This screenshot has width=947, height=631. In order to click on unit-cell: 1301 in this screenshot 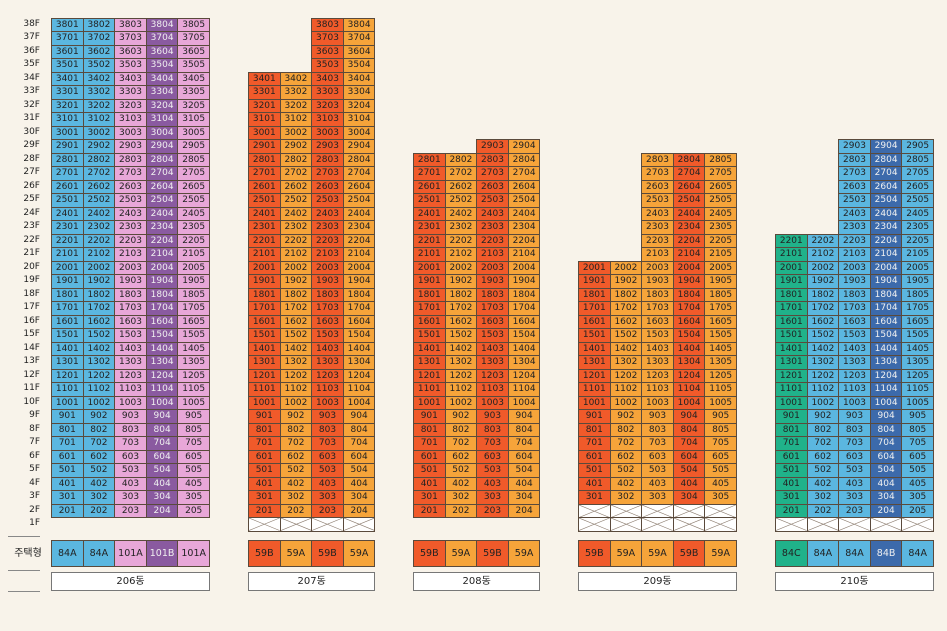, I will do `click(67, 362)`.